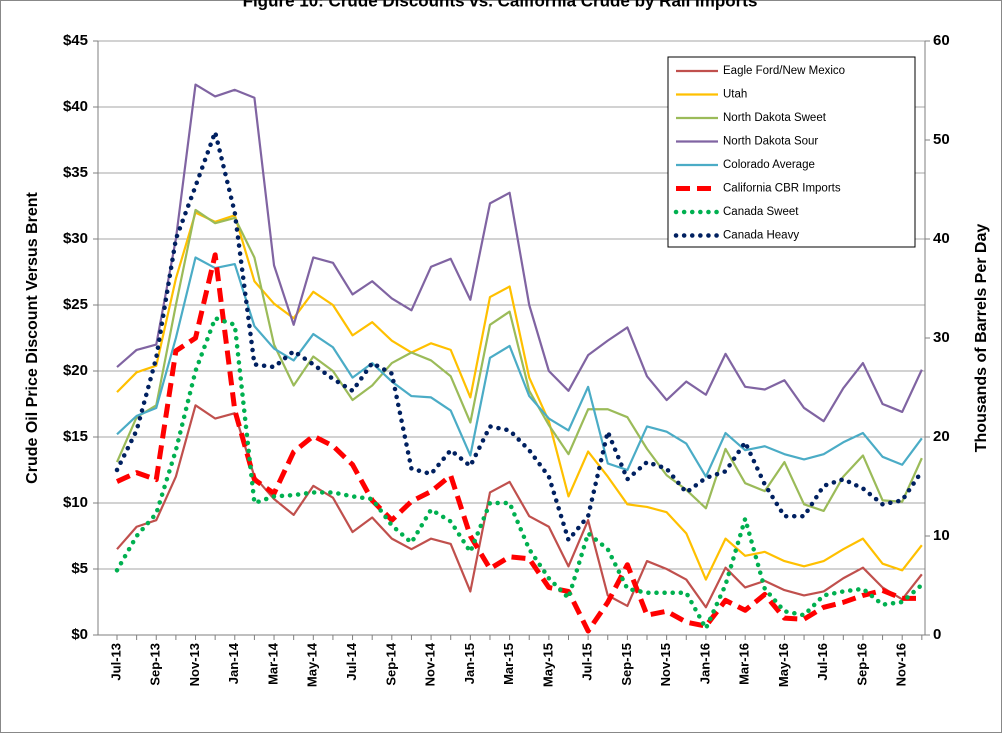 The image size is (1002, 733). I want to click on x-tick-label: Nov-13, so click(194, 664).